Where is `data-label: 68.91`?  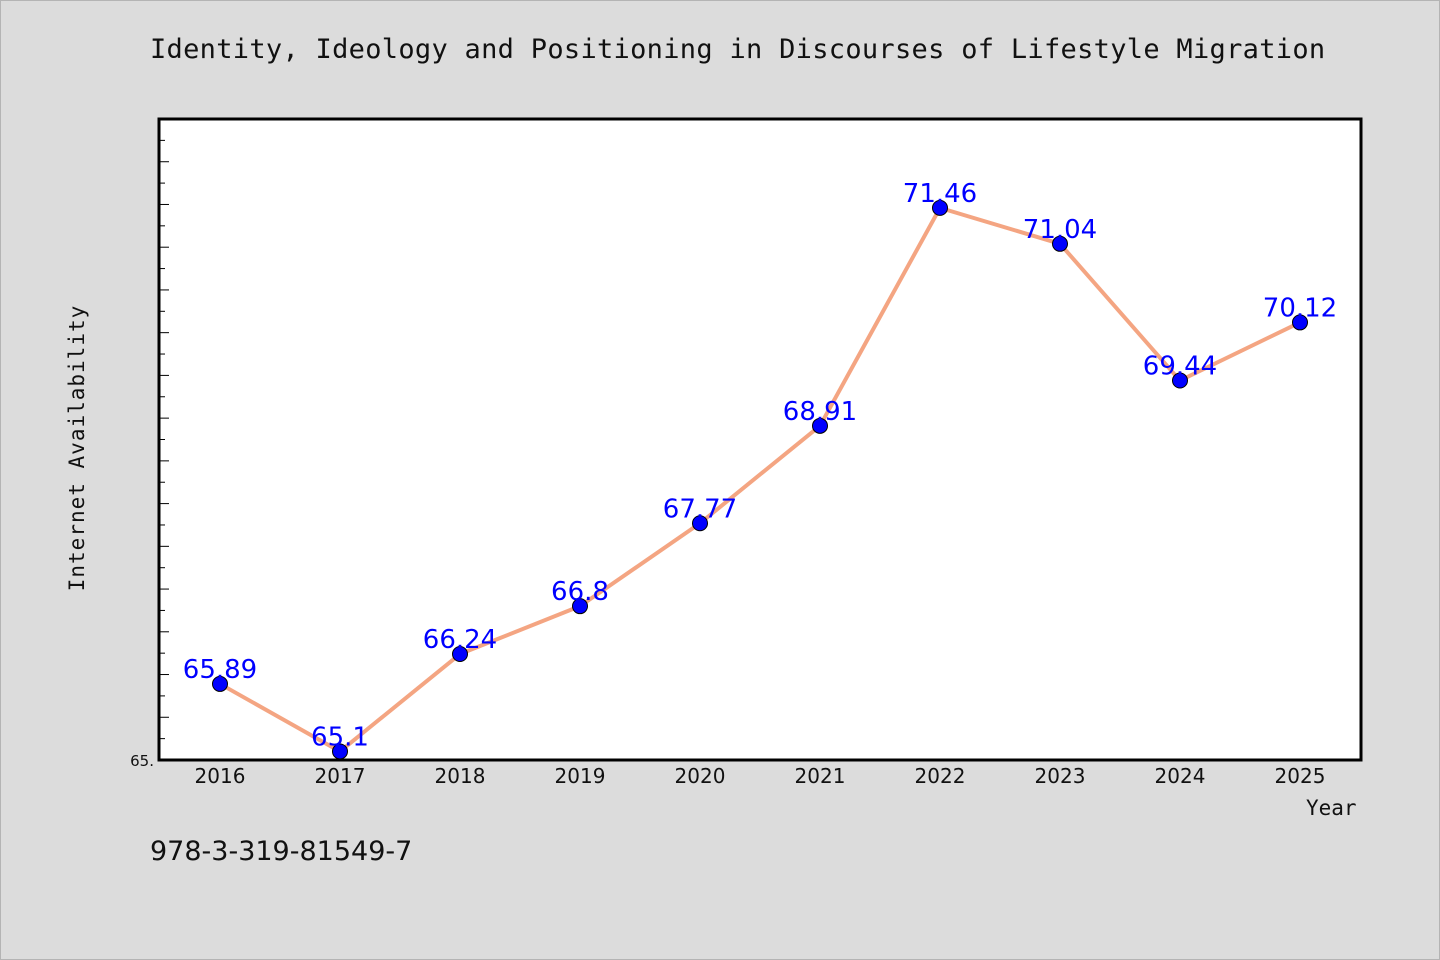
data-label: 68.91 is located at coordinates (820, 412).